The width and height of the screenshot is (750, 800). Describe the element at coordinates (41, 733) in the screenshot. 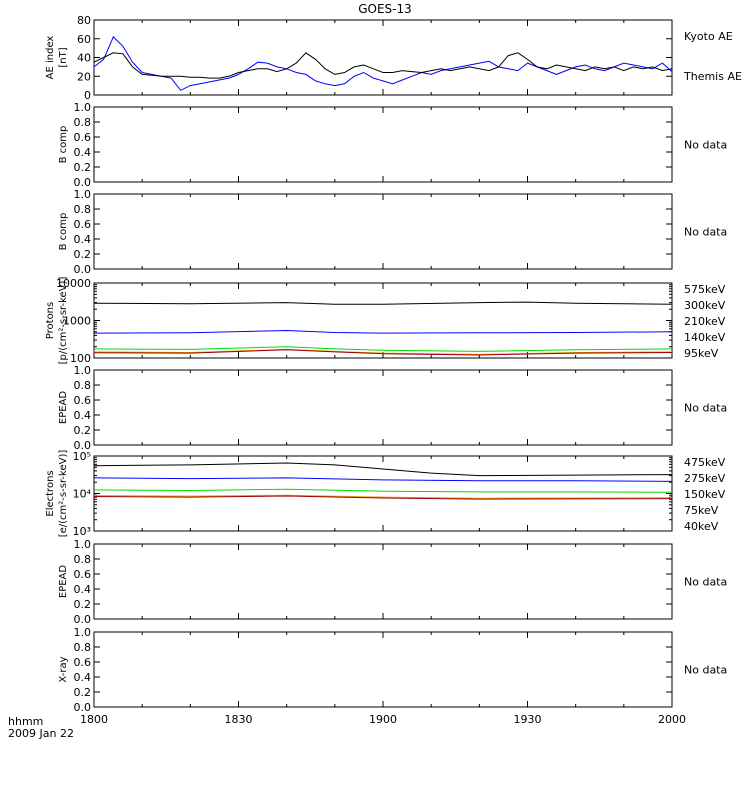

I see `date-label: 2009 Jan 22` at that location.